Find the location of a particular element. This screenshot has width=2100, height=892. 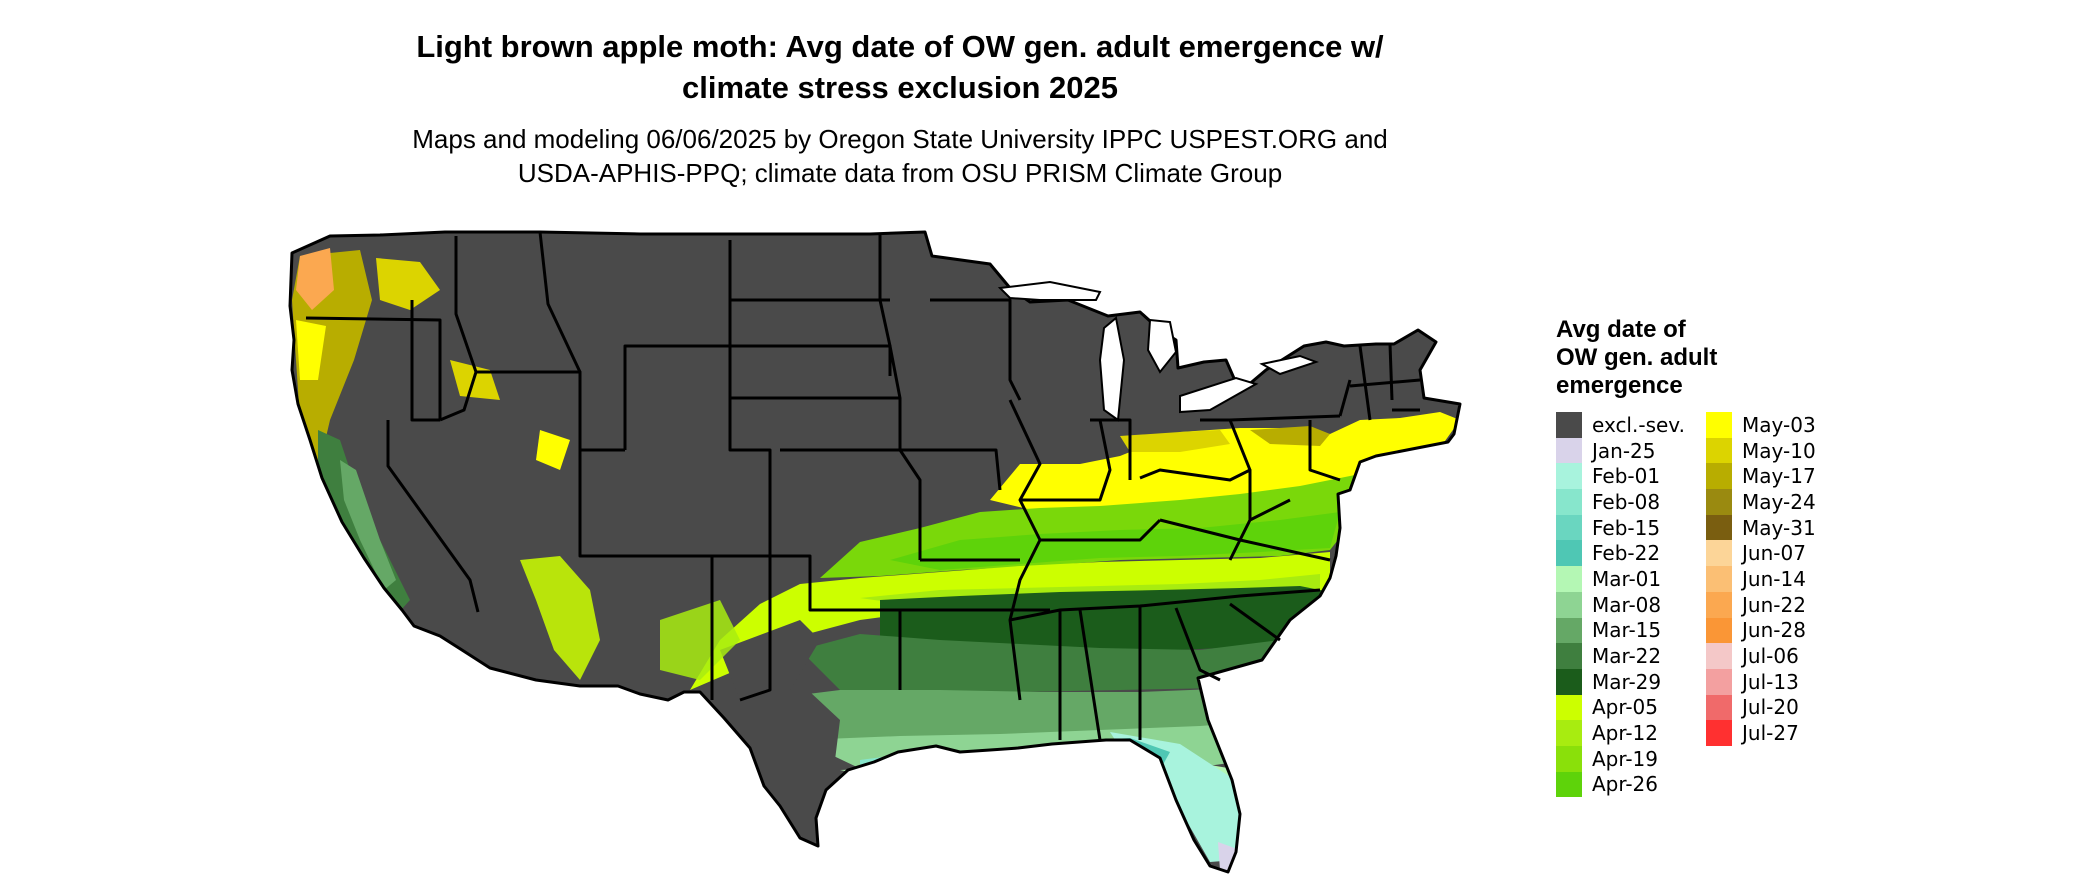

legend-item: Jul-13 is located at coordinates (1781, 681).